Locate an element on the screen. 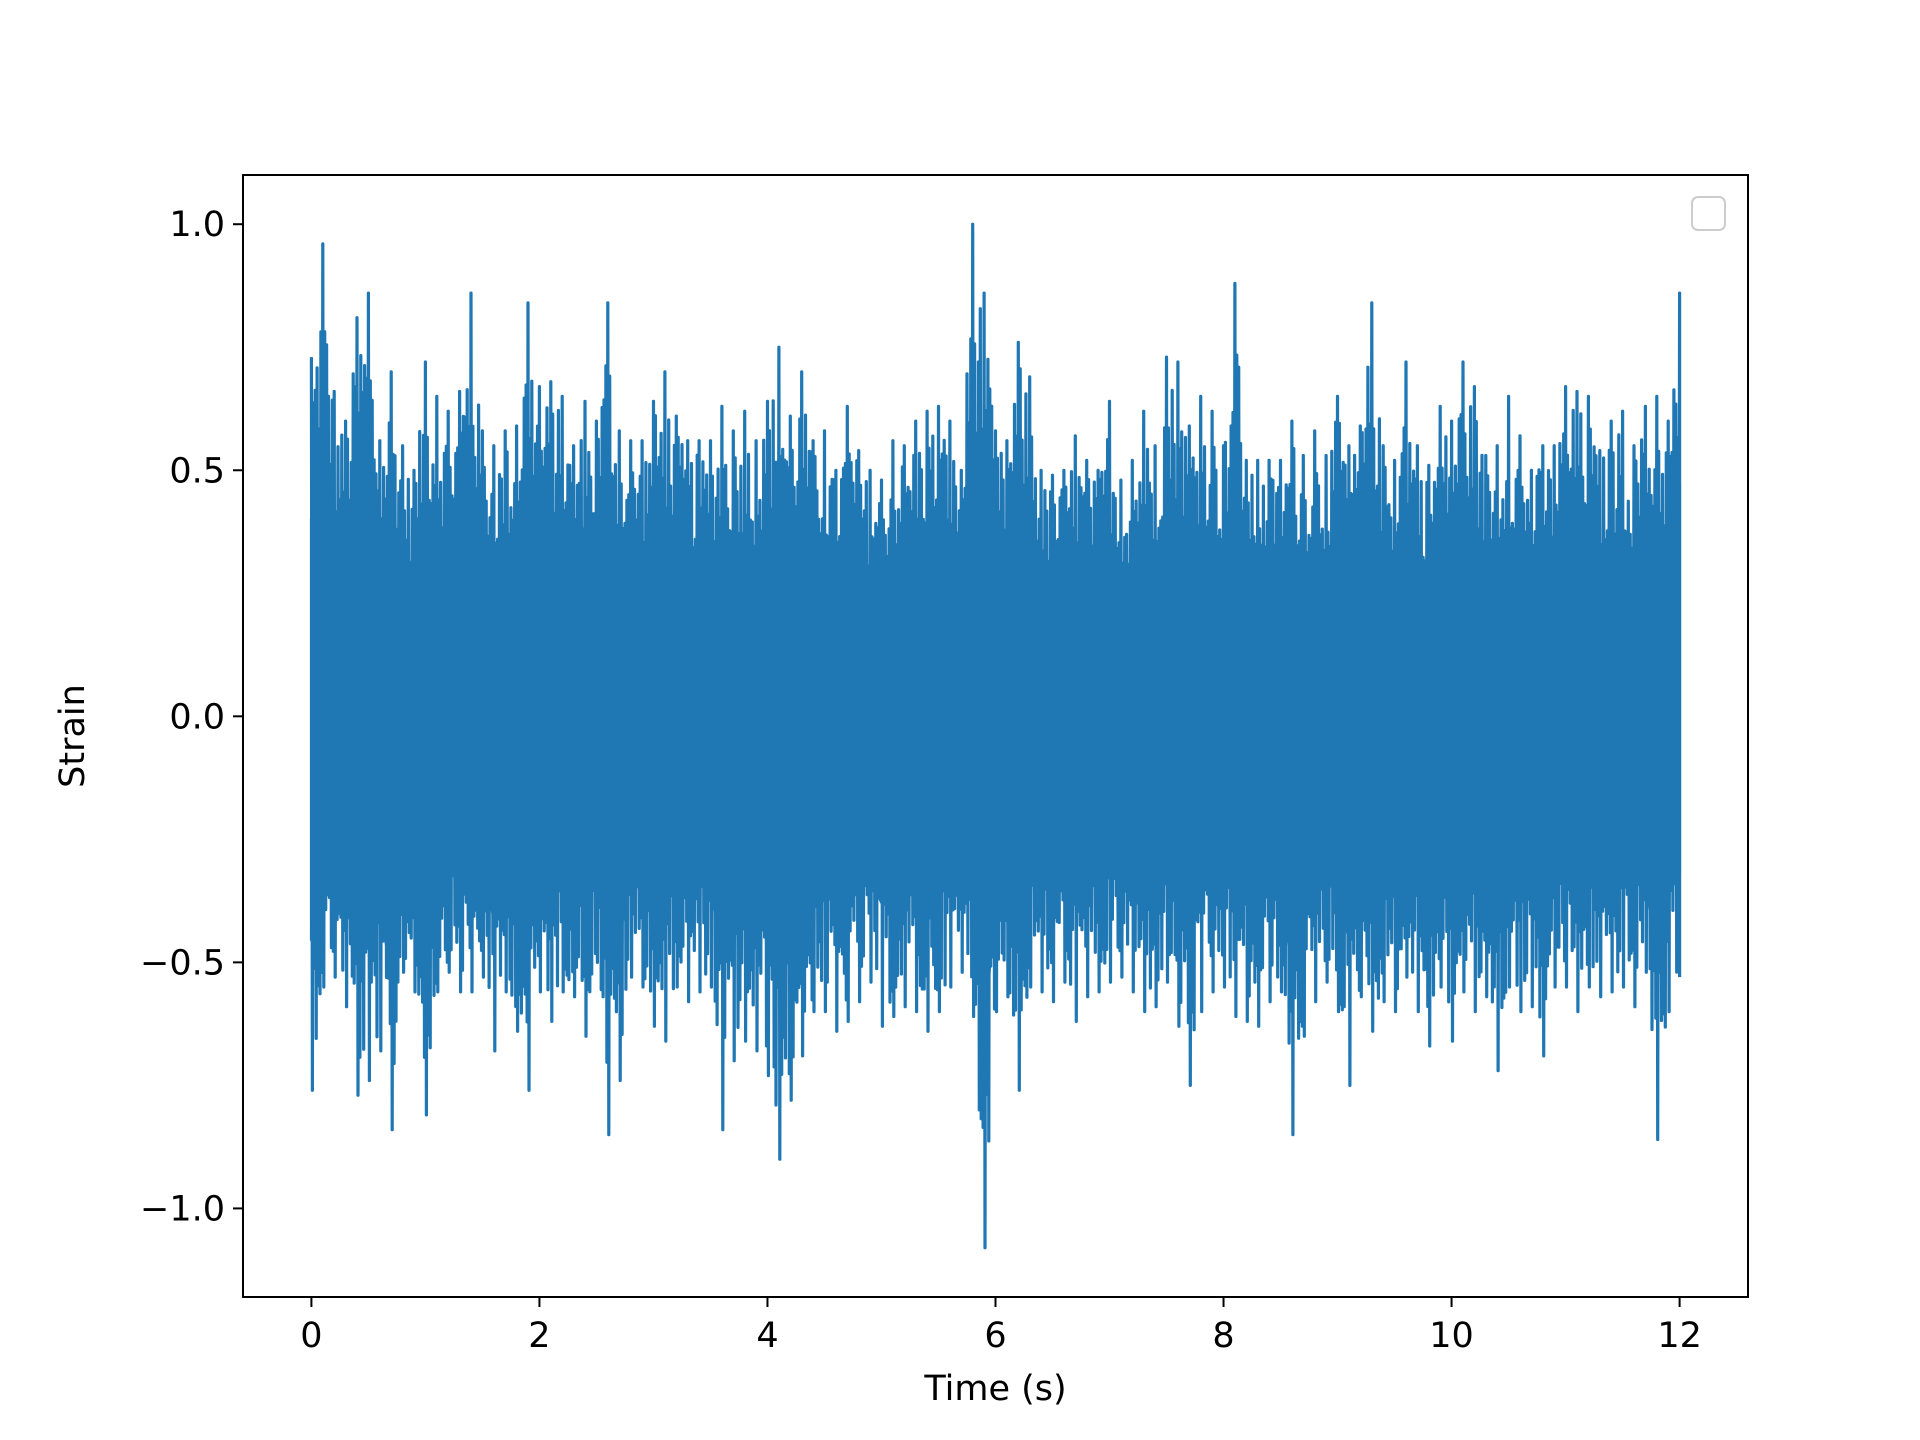 The image size is (1920, 1440). x-tick-label: 10 is located at coordinates (1451, 1336).